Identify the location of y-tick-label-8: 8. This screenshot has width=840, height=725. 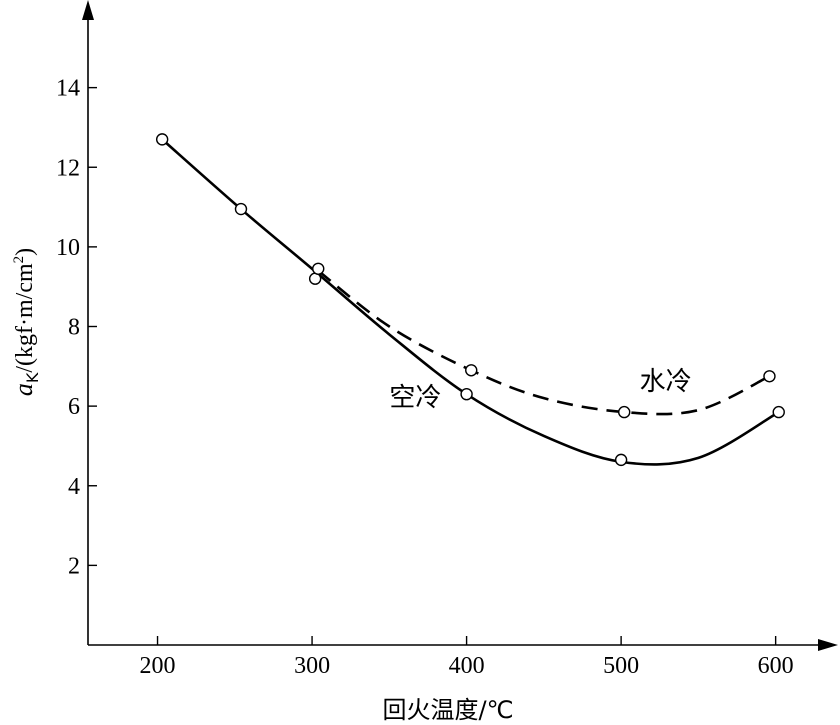
(74, 328).